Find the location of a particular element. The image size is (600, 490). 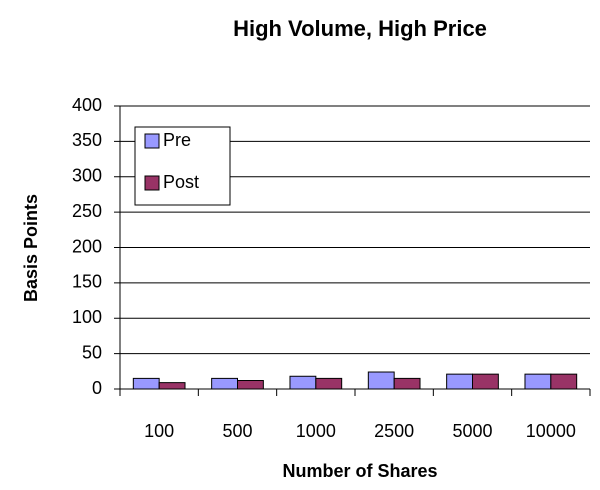

chart-title: High Volume, High Price is located at coordinates (360, 28).